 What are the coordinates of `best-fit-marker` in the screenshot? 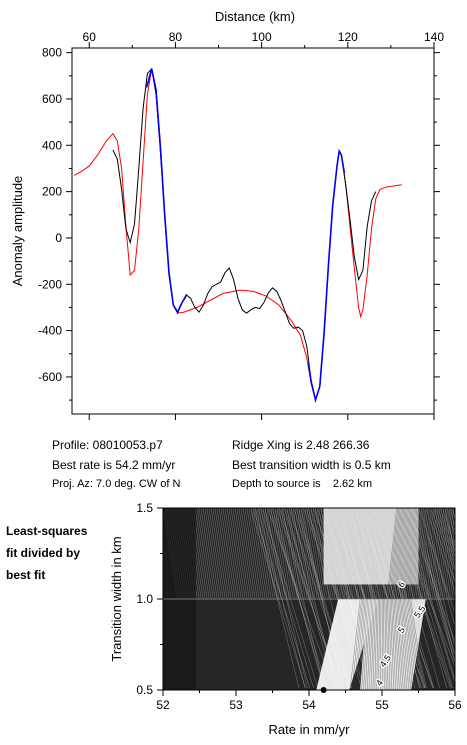 It's located at (323, 690).